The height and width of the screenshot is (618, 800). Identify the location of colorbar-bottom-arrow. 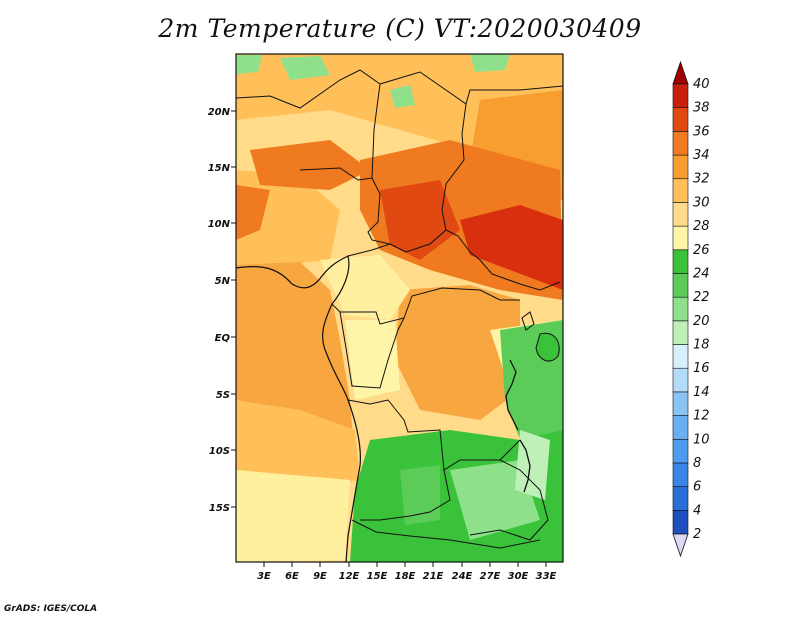
(680, 545).